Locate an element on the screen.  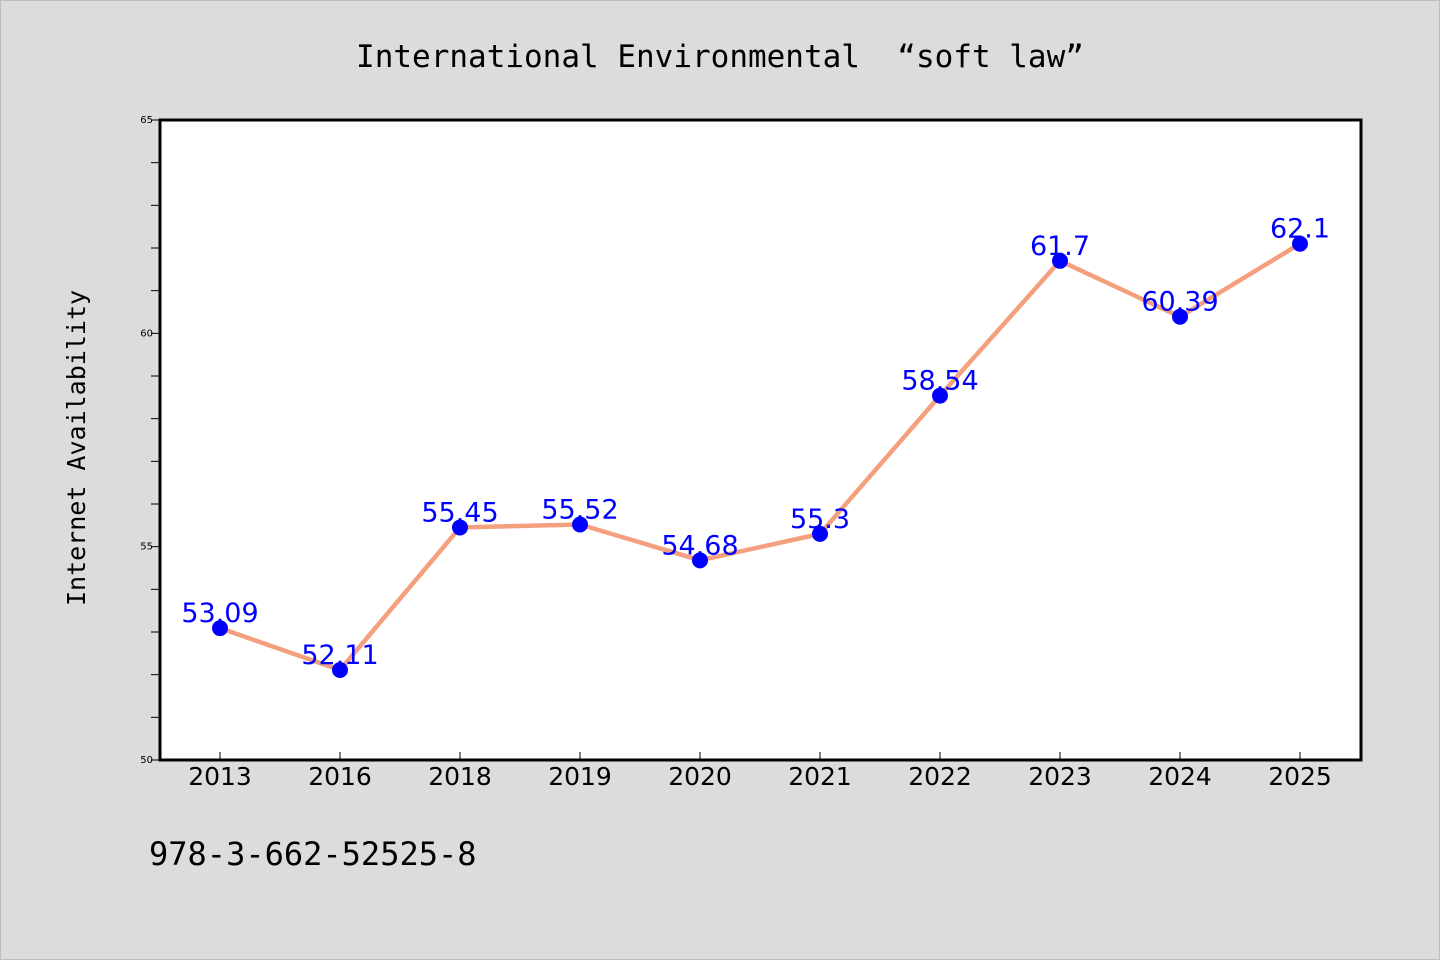
data-label: 53.09 is located at coordinates (219, 613).